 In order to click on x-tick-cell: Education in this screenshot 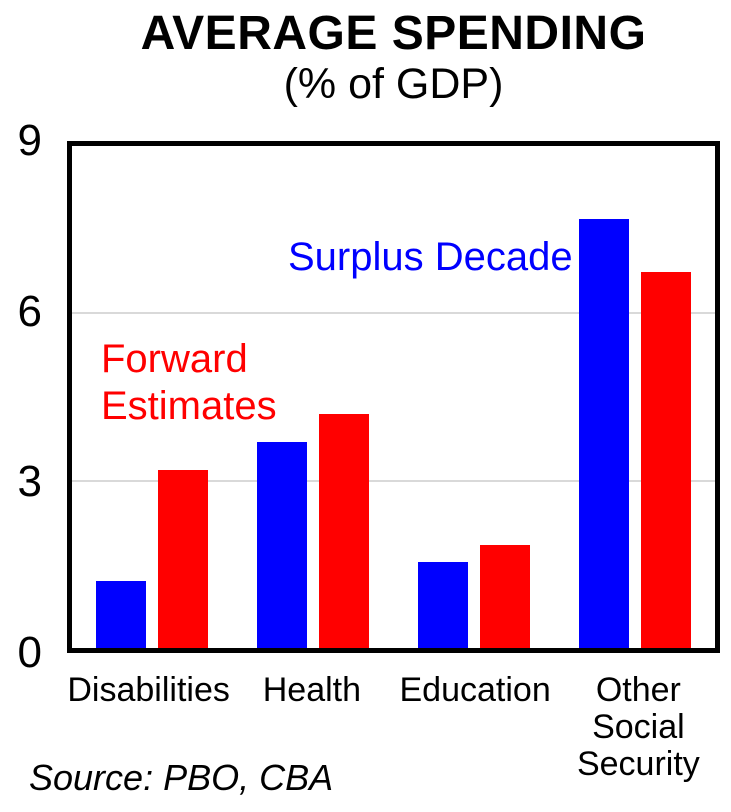, I will do `click(475, 727)`.